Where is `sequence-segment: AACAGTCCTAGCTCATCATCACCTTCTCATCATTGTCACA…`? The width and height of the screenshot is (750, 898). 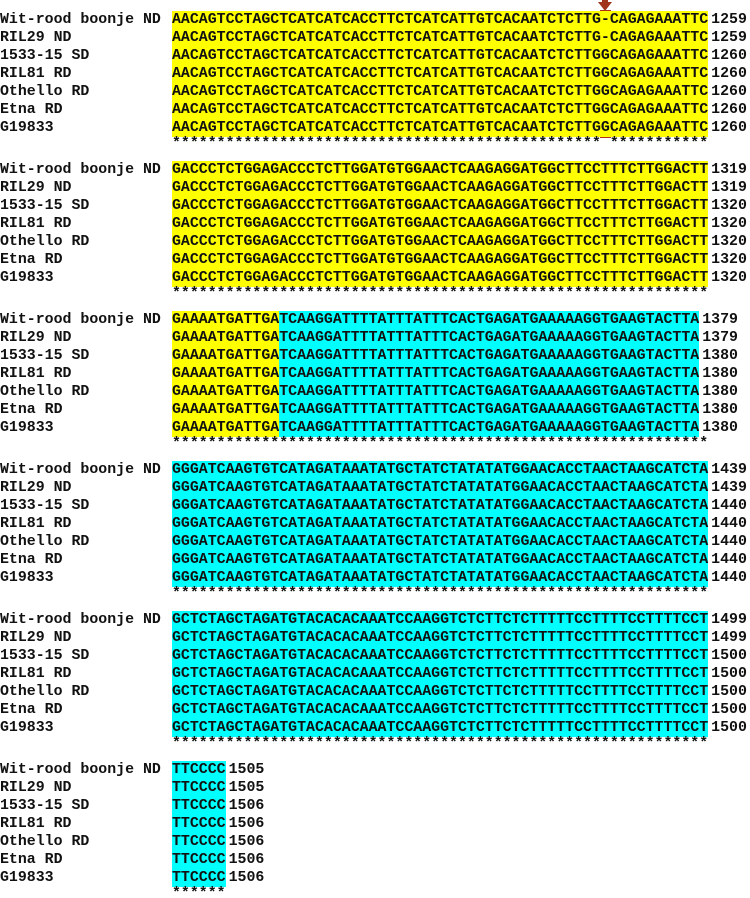
sequence-segment: AACAGTCCTAGCTCATCATCACCTTCTCATCATTGTCACA… is located at coordinates (386, 110).